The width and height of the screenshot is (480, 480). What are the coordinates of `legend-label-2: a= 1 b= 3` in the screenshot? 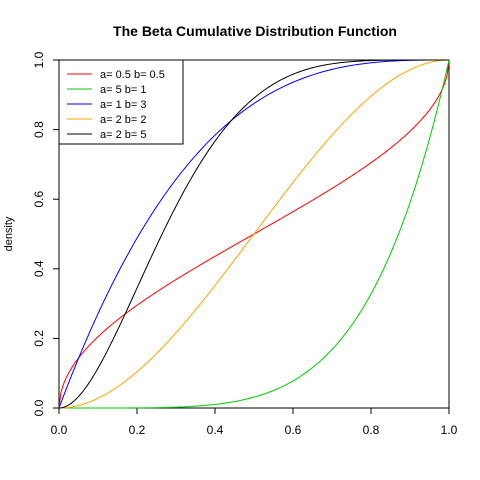 It's located at (123, 105).